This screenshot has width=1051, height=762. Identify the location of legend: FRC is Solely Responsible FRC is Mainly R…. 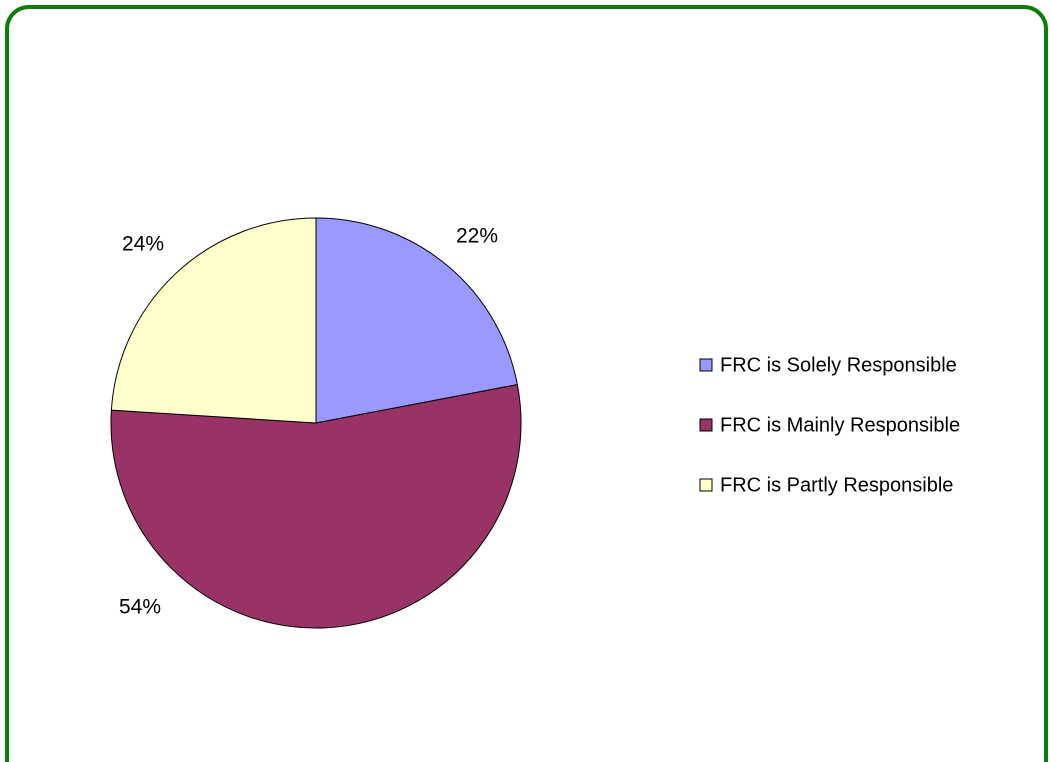
(829, 425).